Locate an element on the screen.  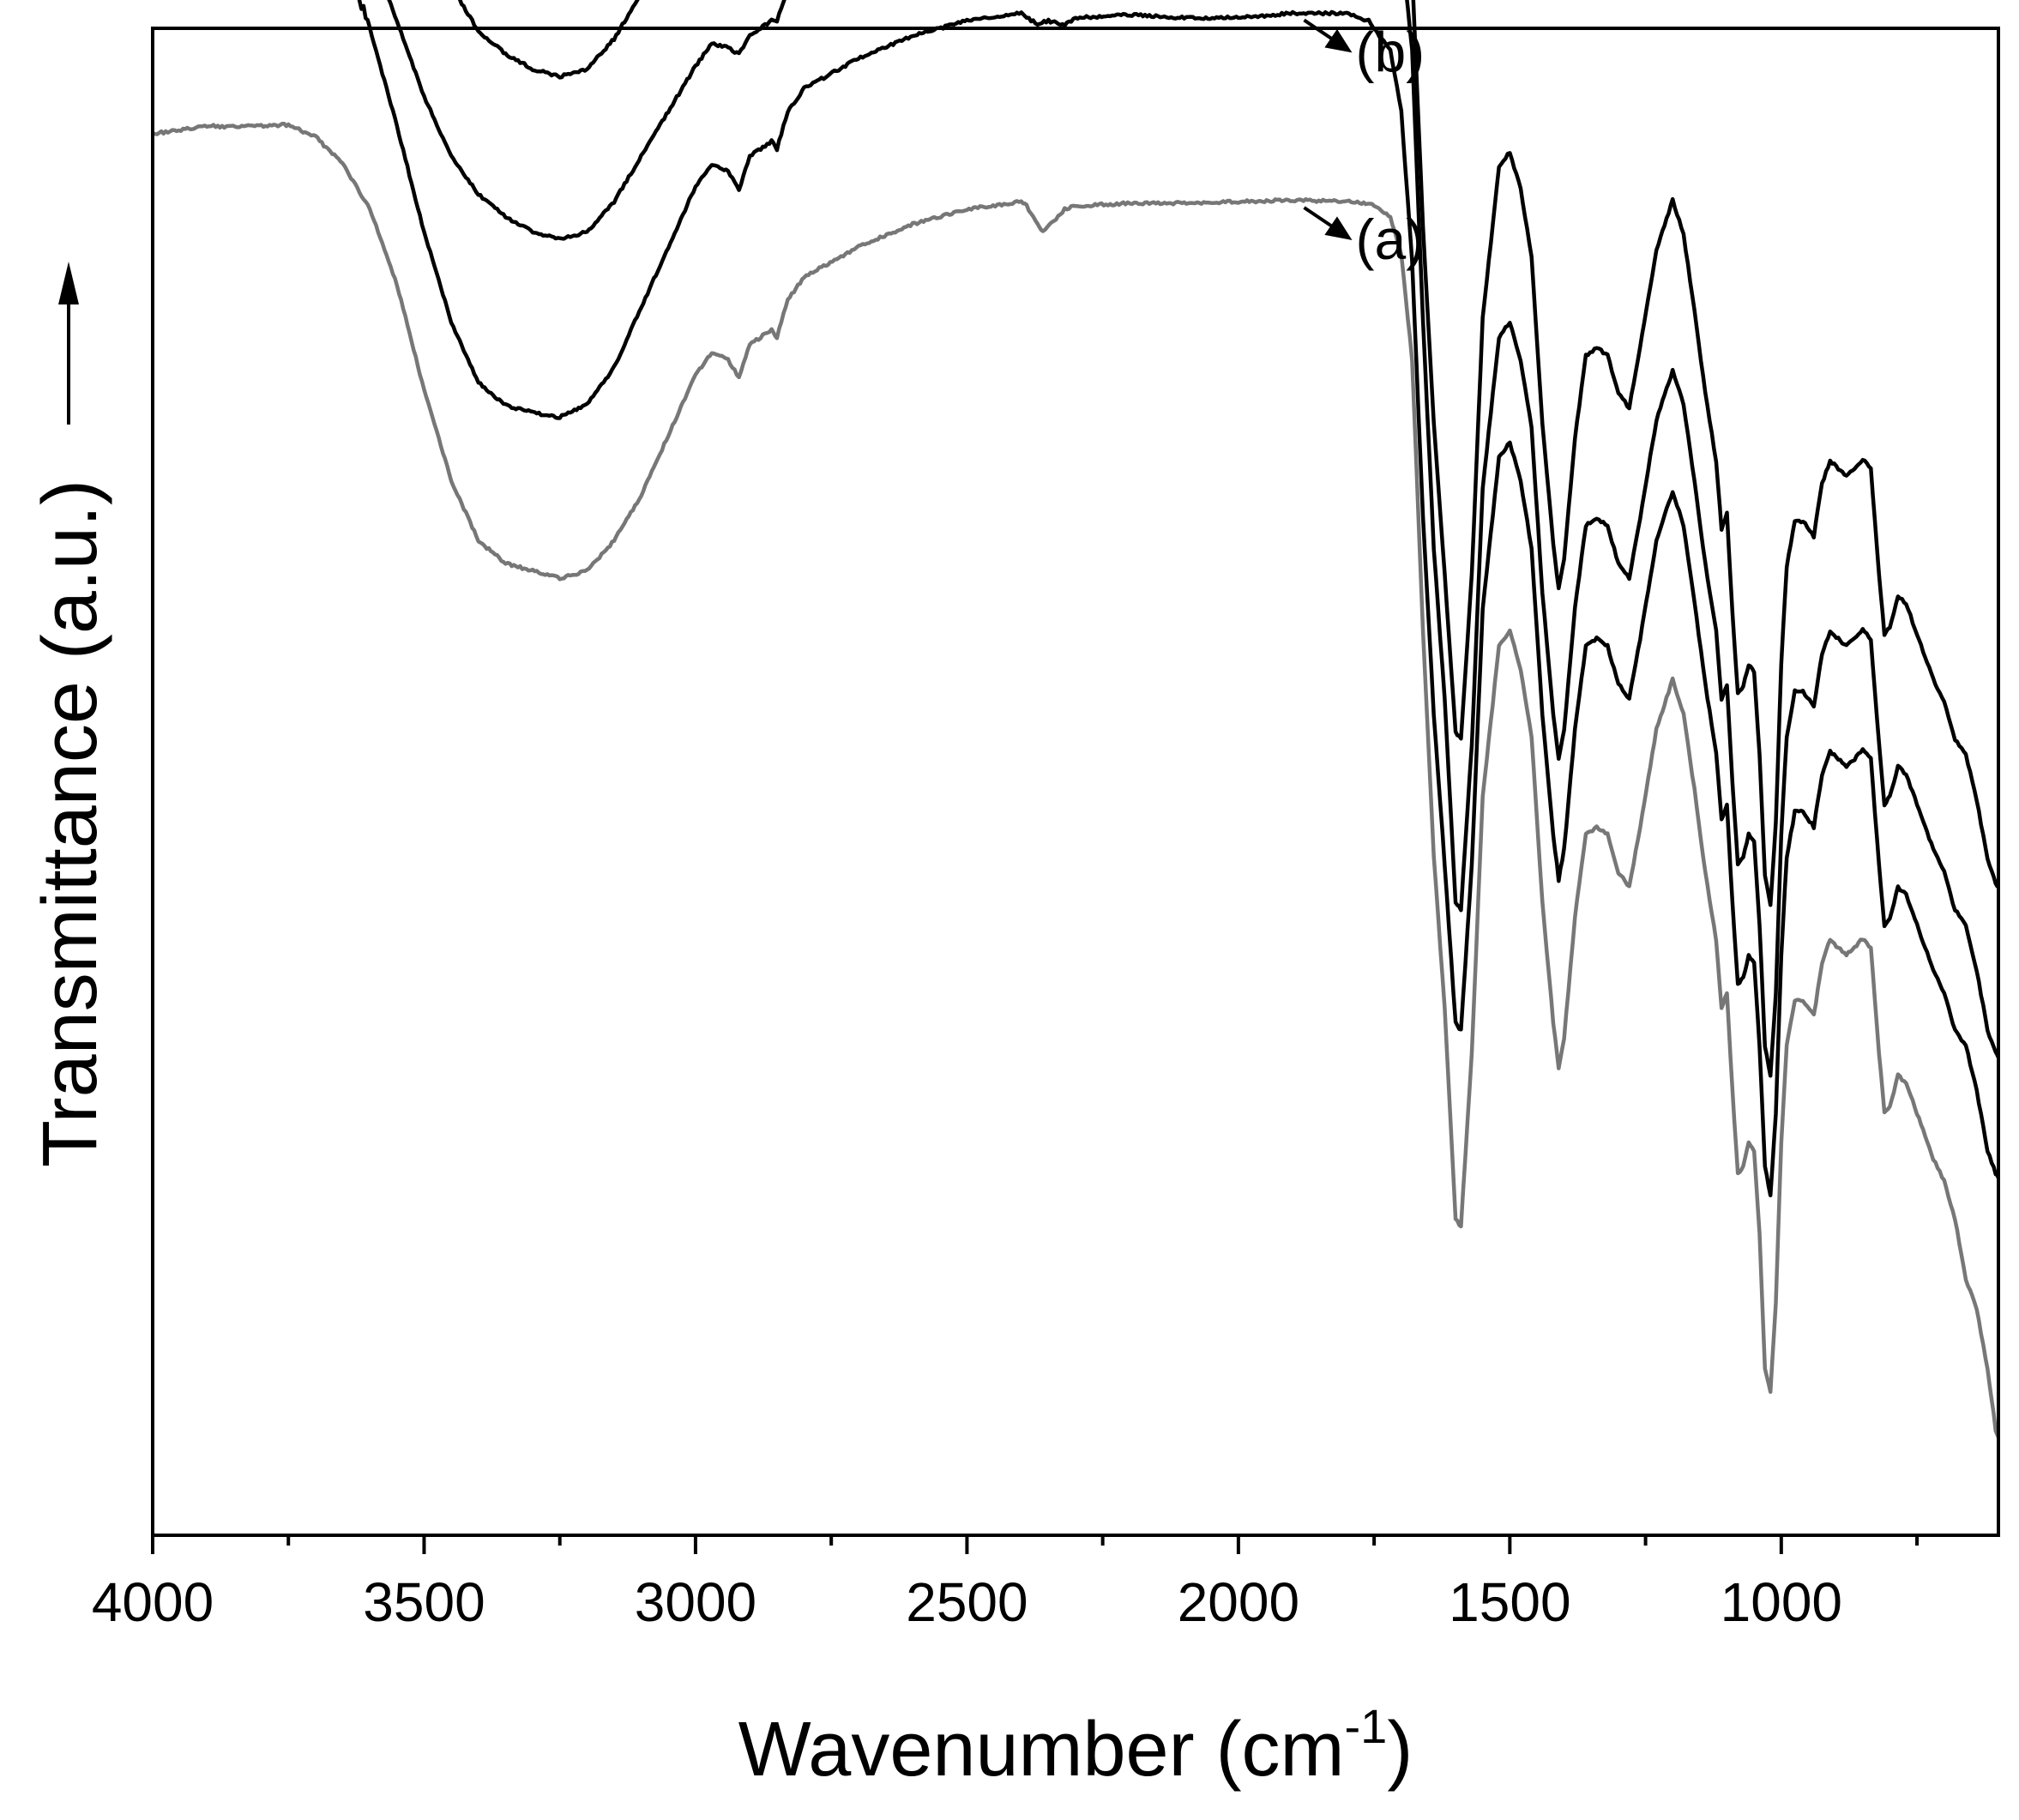
series-labels: (d)(c)(b)(a) is located at coordinates (1364, 144).